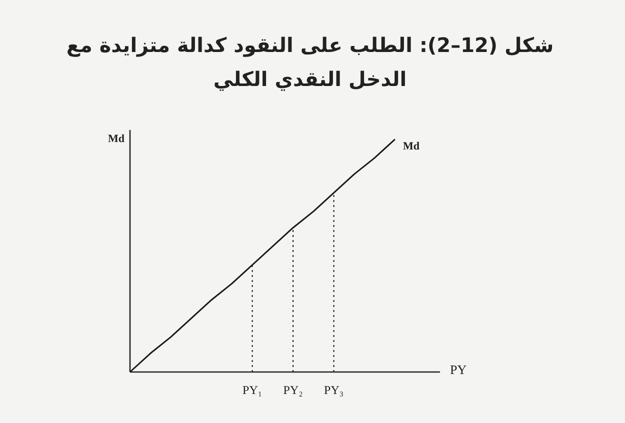 This screenshot has height=423, width=625. I want to click on chart-title: شكل (12–2): الطلب على النقود كدالة متزايدة مع الدخل النقدي الكلي, so click(310, 62).